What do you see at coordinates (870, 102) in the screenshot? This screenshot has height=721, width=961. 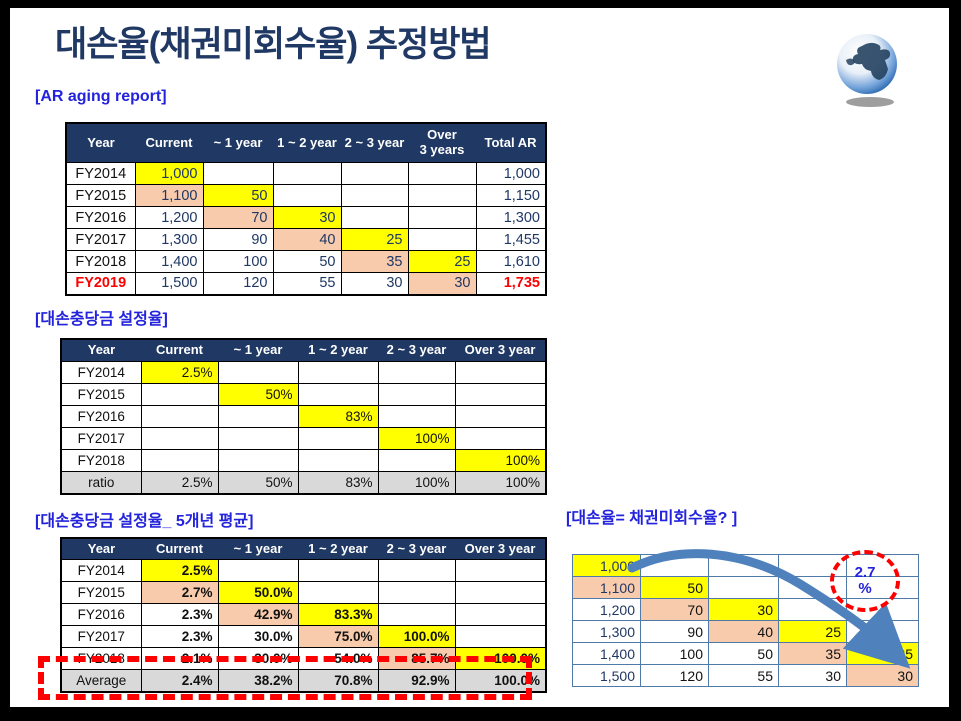 I see `globe-shadow` at bounding box center [870, 102].